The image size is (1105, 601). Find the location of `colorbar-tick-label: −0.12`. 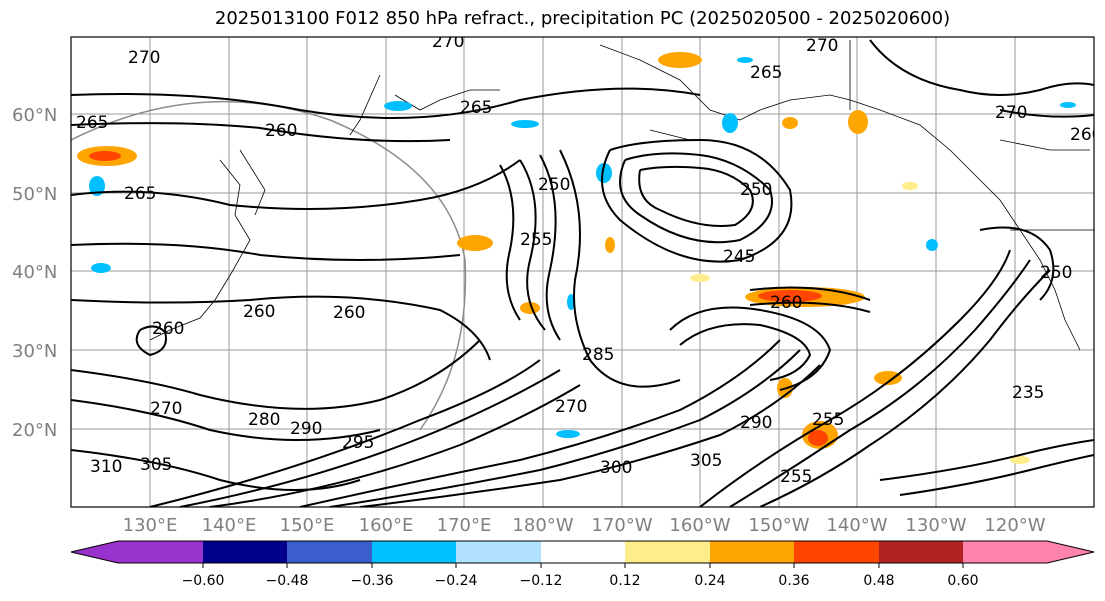

colorbar-tick-label: −0.12 is located at coordinates (541, 581).